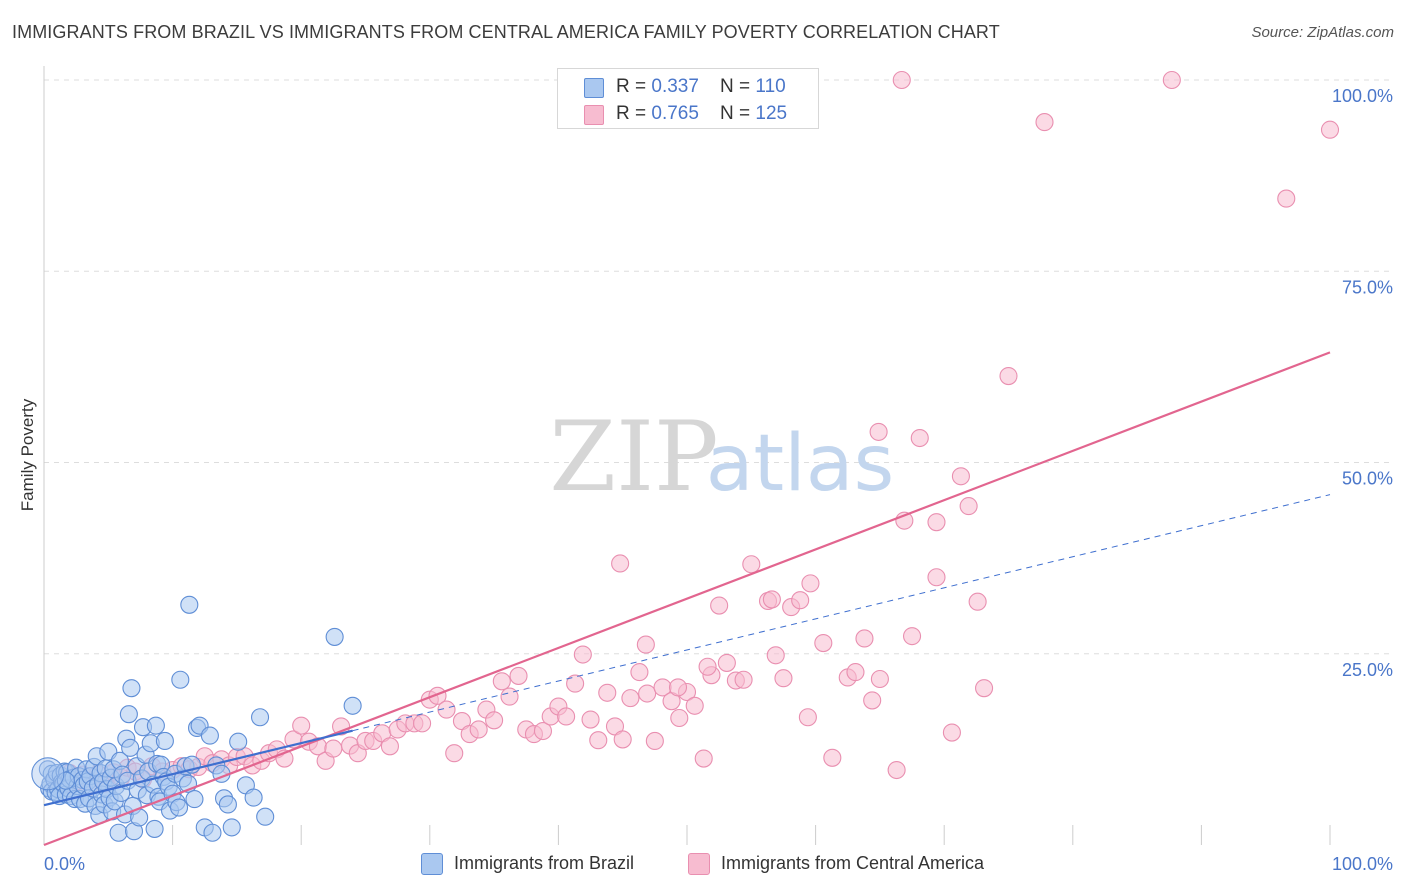 Image resolution: width=1406 pixels, height=892 pixels. What do you see at coordinates (1367, 479) in the screenshot?
I see `y-tick-label: 50.0%` at bounding box center [1367, 479].